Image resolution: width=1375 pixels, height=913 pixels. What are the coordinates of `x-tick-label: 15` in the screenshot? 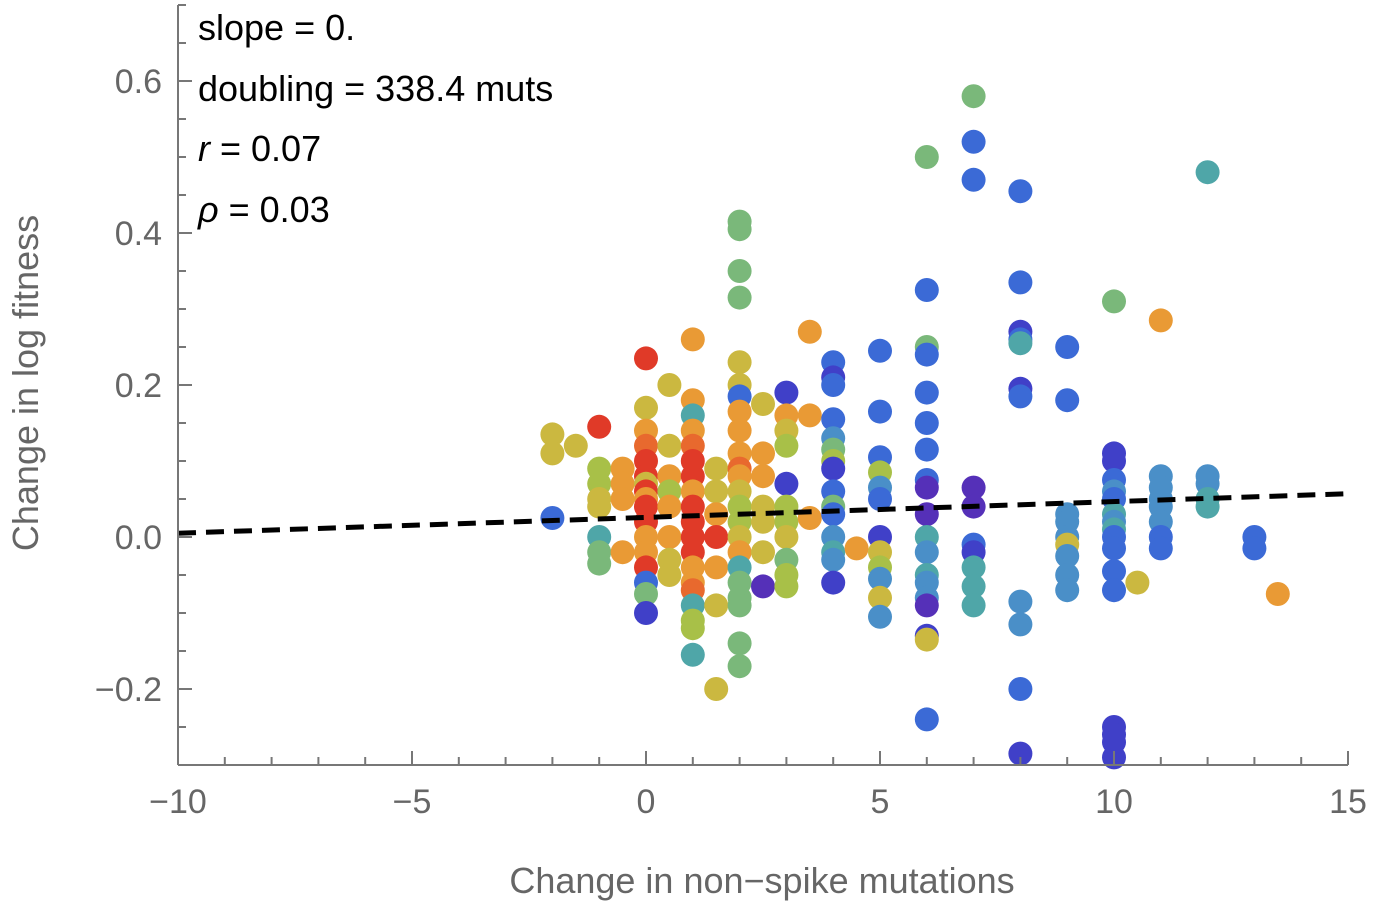 It's located at (1348, 802).